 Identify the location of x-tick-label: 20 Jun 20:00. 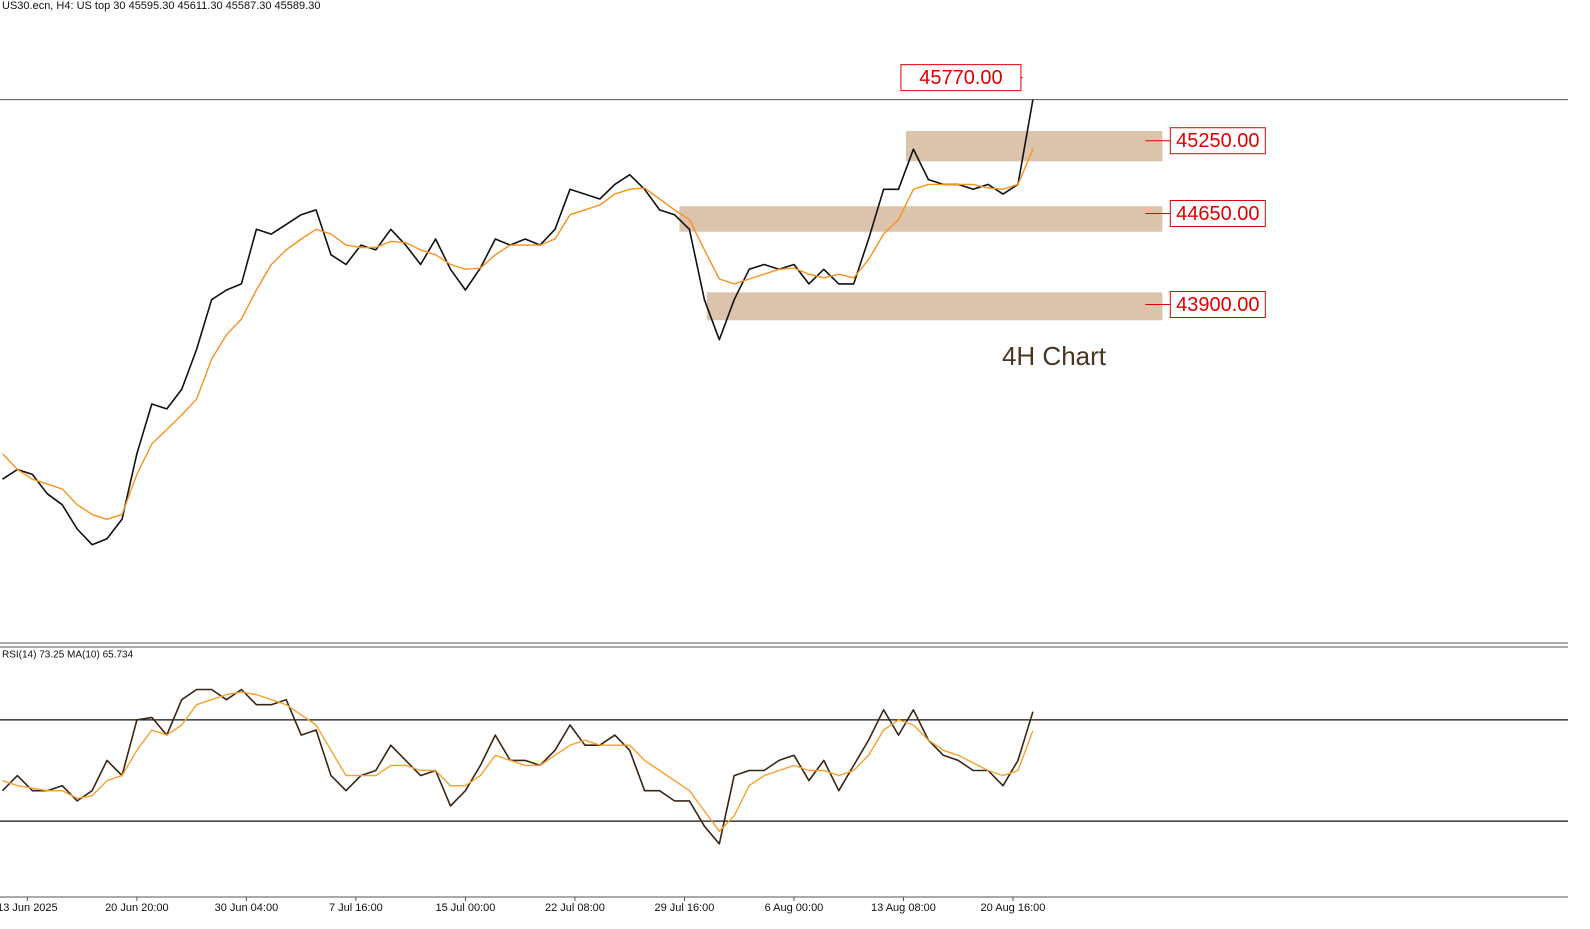
(137, 908).